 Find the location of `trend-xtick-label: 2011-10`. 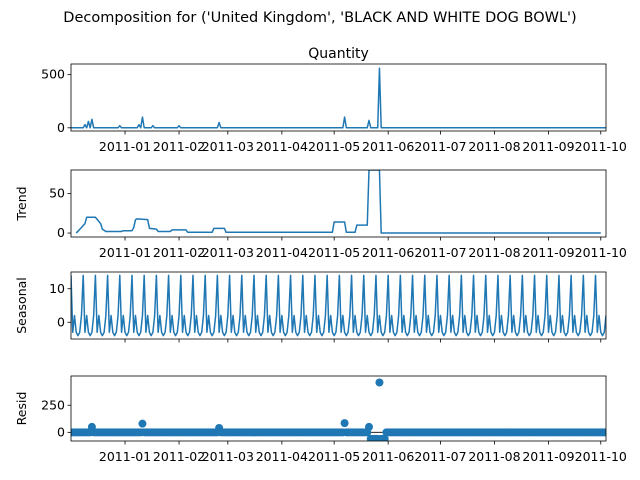

trend-xtick-label: 2011-10 is located at coordinates (601, 252).